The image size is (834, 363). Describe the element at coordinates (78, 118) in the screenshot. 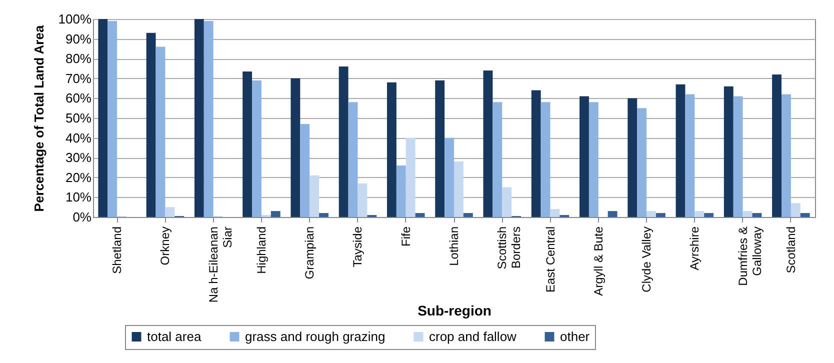

I see `y-tick-label: 50%` at that location.